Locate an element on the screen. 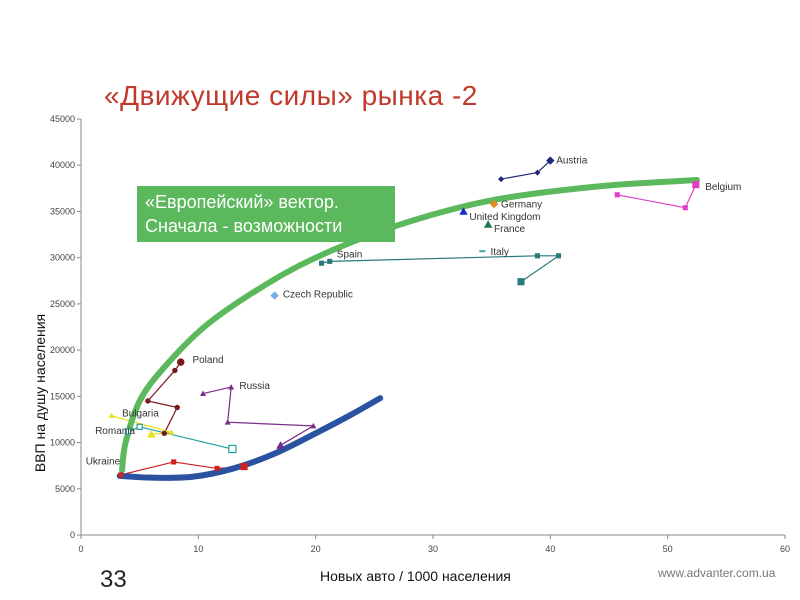 This screenshot has width=800, height=600. y-tick-label: 30000 is located at coordinates (62, 258).